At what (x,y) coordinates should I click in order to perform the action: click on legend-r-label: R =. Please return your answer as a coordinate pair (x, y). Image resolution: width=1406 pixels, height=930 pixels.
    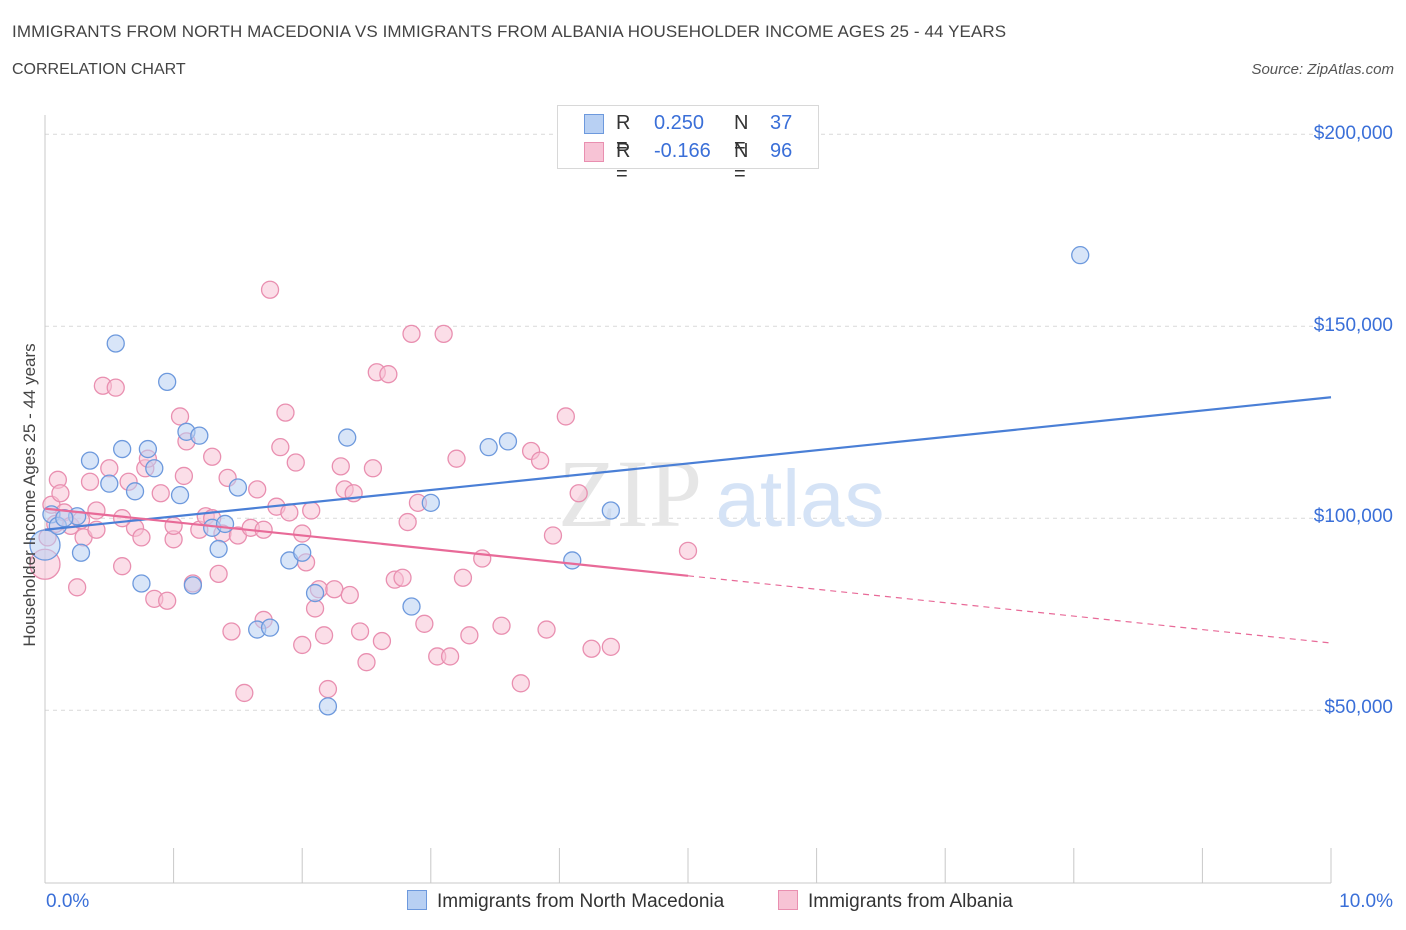
    Looking at the image, I should click on (623, 162).